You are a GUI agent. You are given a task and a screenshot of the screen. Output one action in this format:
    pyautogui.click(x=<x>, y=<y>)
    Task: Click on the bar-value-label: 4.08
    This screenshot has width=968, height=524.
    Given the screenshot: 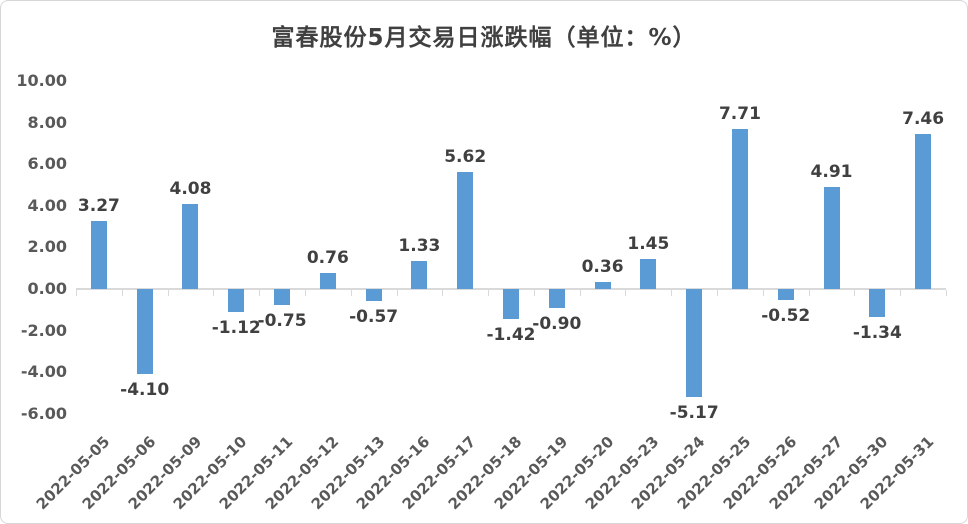 What is the action you would take?
    pyautogui.click(x=190, y=189)
    